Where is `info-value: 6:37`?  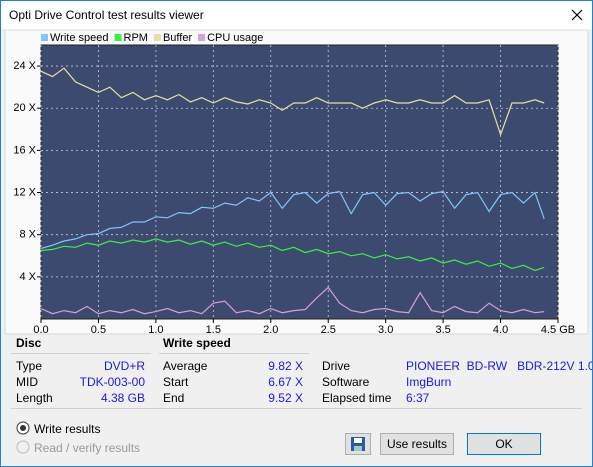
info-value: 6:37 is located at coordinates (418, 398).